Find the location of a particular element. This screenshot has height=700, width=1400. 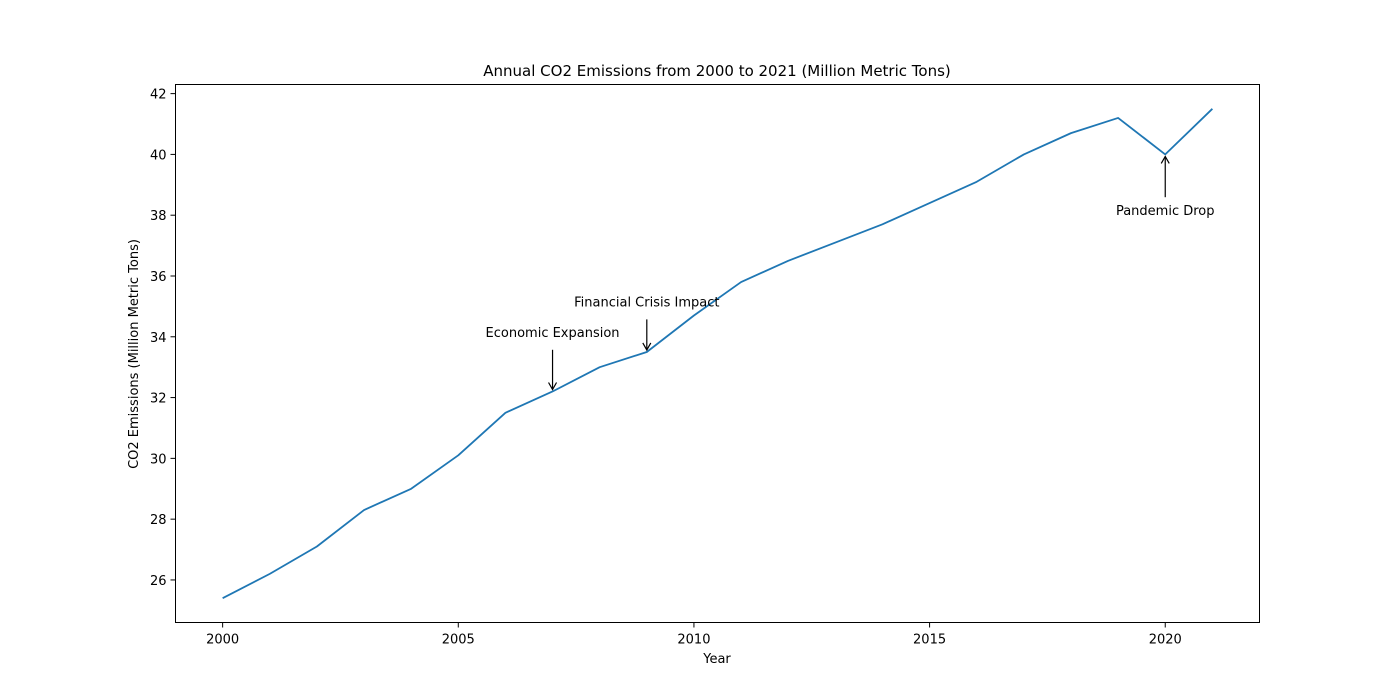

y-tick-label: 28 is located at coordinates (158, 520).